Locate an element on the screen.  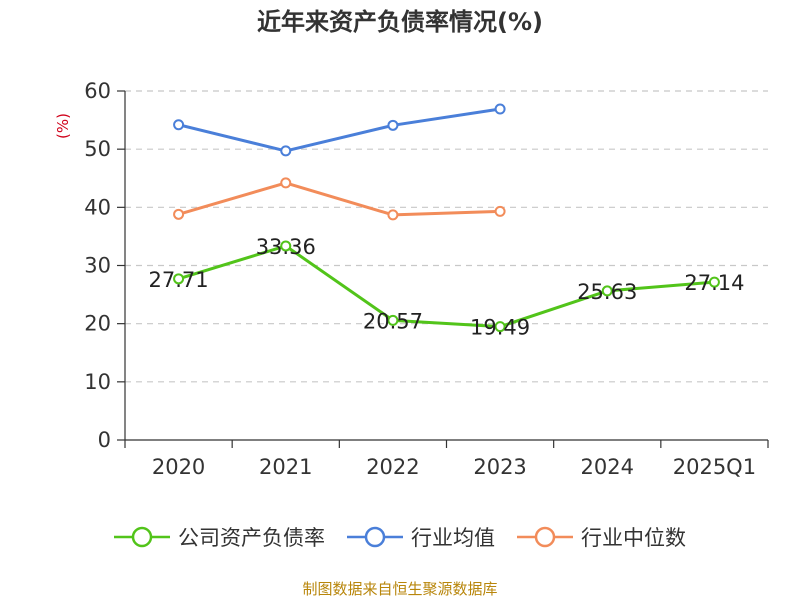
x-tick-label-2022: 2022 is located at coordinates (392, 467).